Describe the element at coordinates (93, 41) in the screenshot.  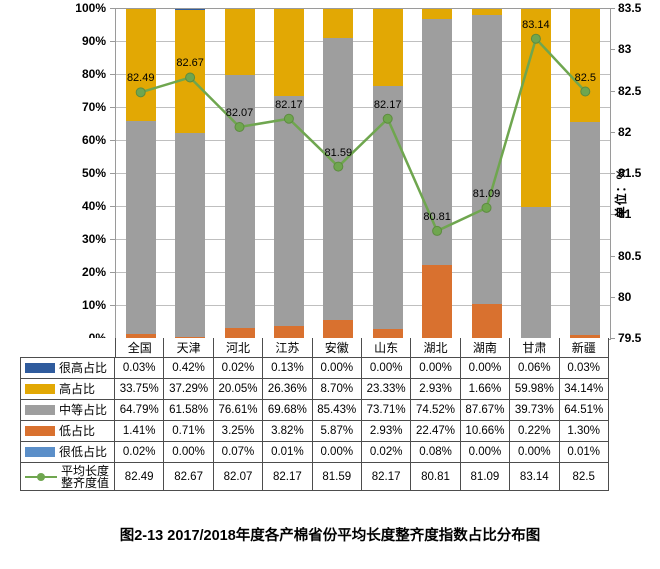
I see `left-axis-tick-label: 90%` at that location.